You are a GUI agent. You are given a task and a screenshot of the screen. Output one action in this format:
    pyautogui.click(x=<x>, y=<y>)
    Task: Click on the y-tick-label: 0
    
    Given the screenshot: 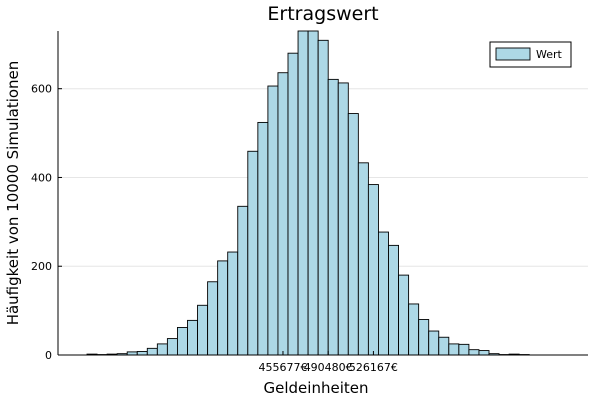 What is the action you would take?
    pyautogui.click(x=48, y=355)
    